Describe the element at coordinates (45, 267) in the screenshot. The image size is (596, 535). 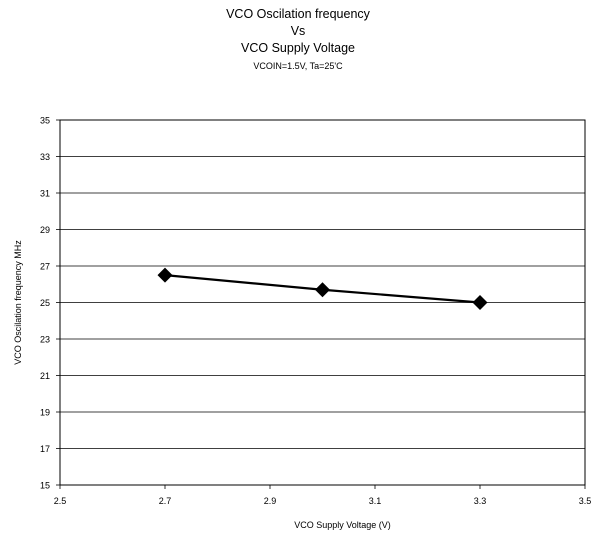
I see `y-tick-label: 27` at that location.